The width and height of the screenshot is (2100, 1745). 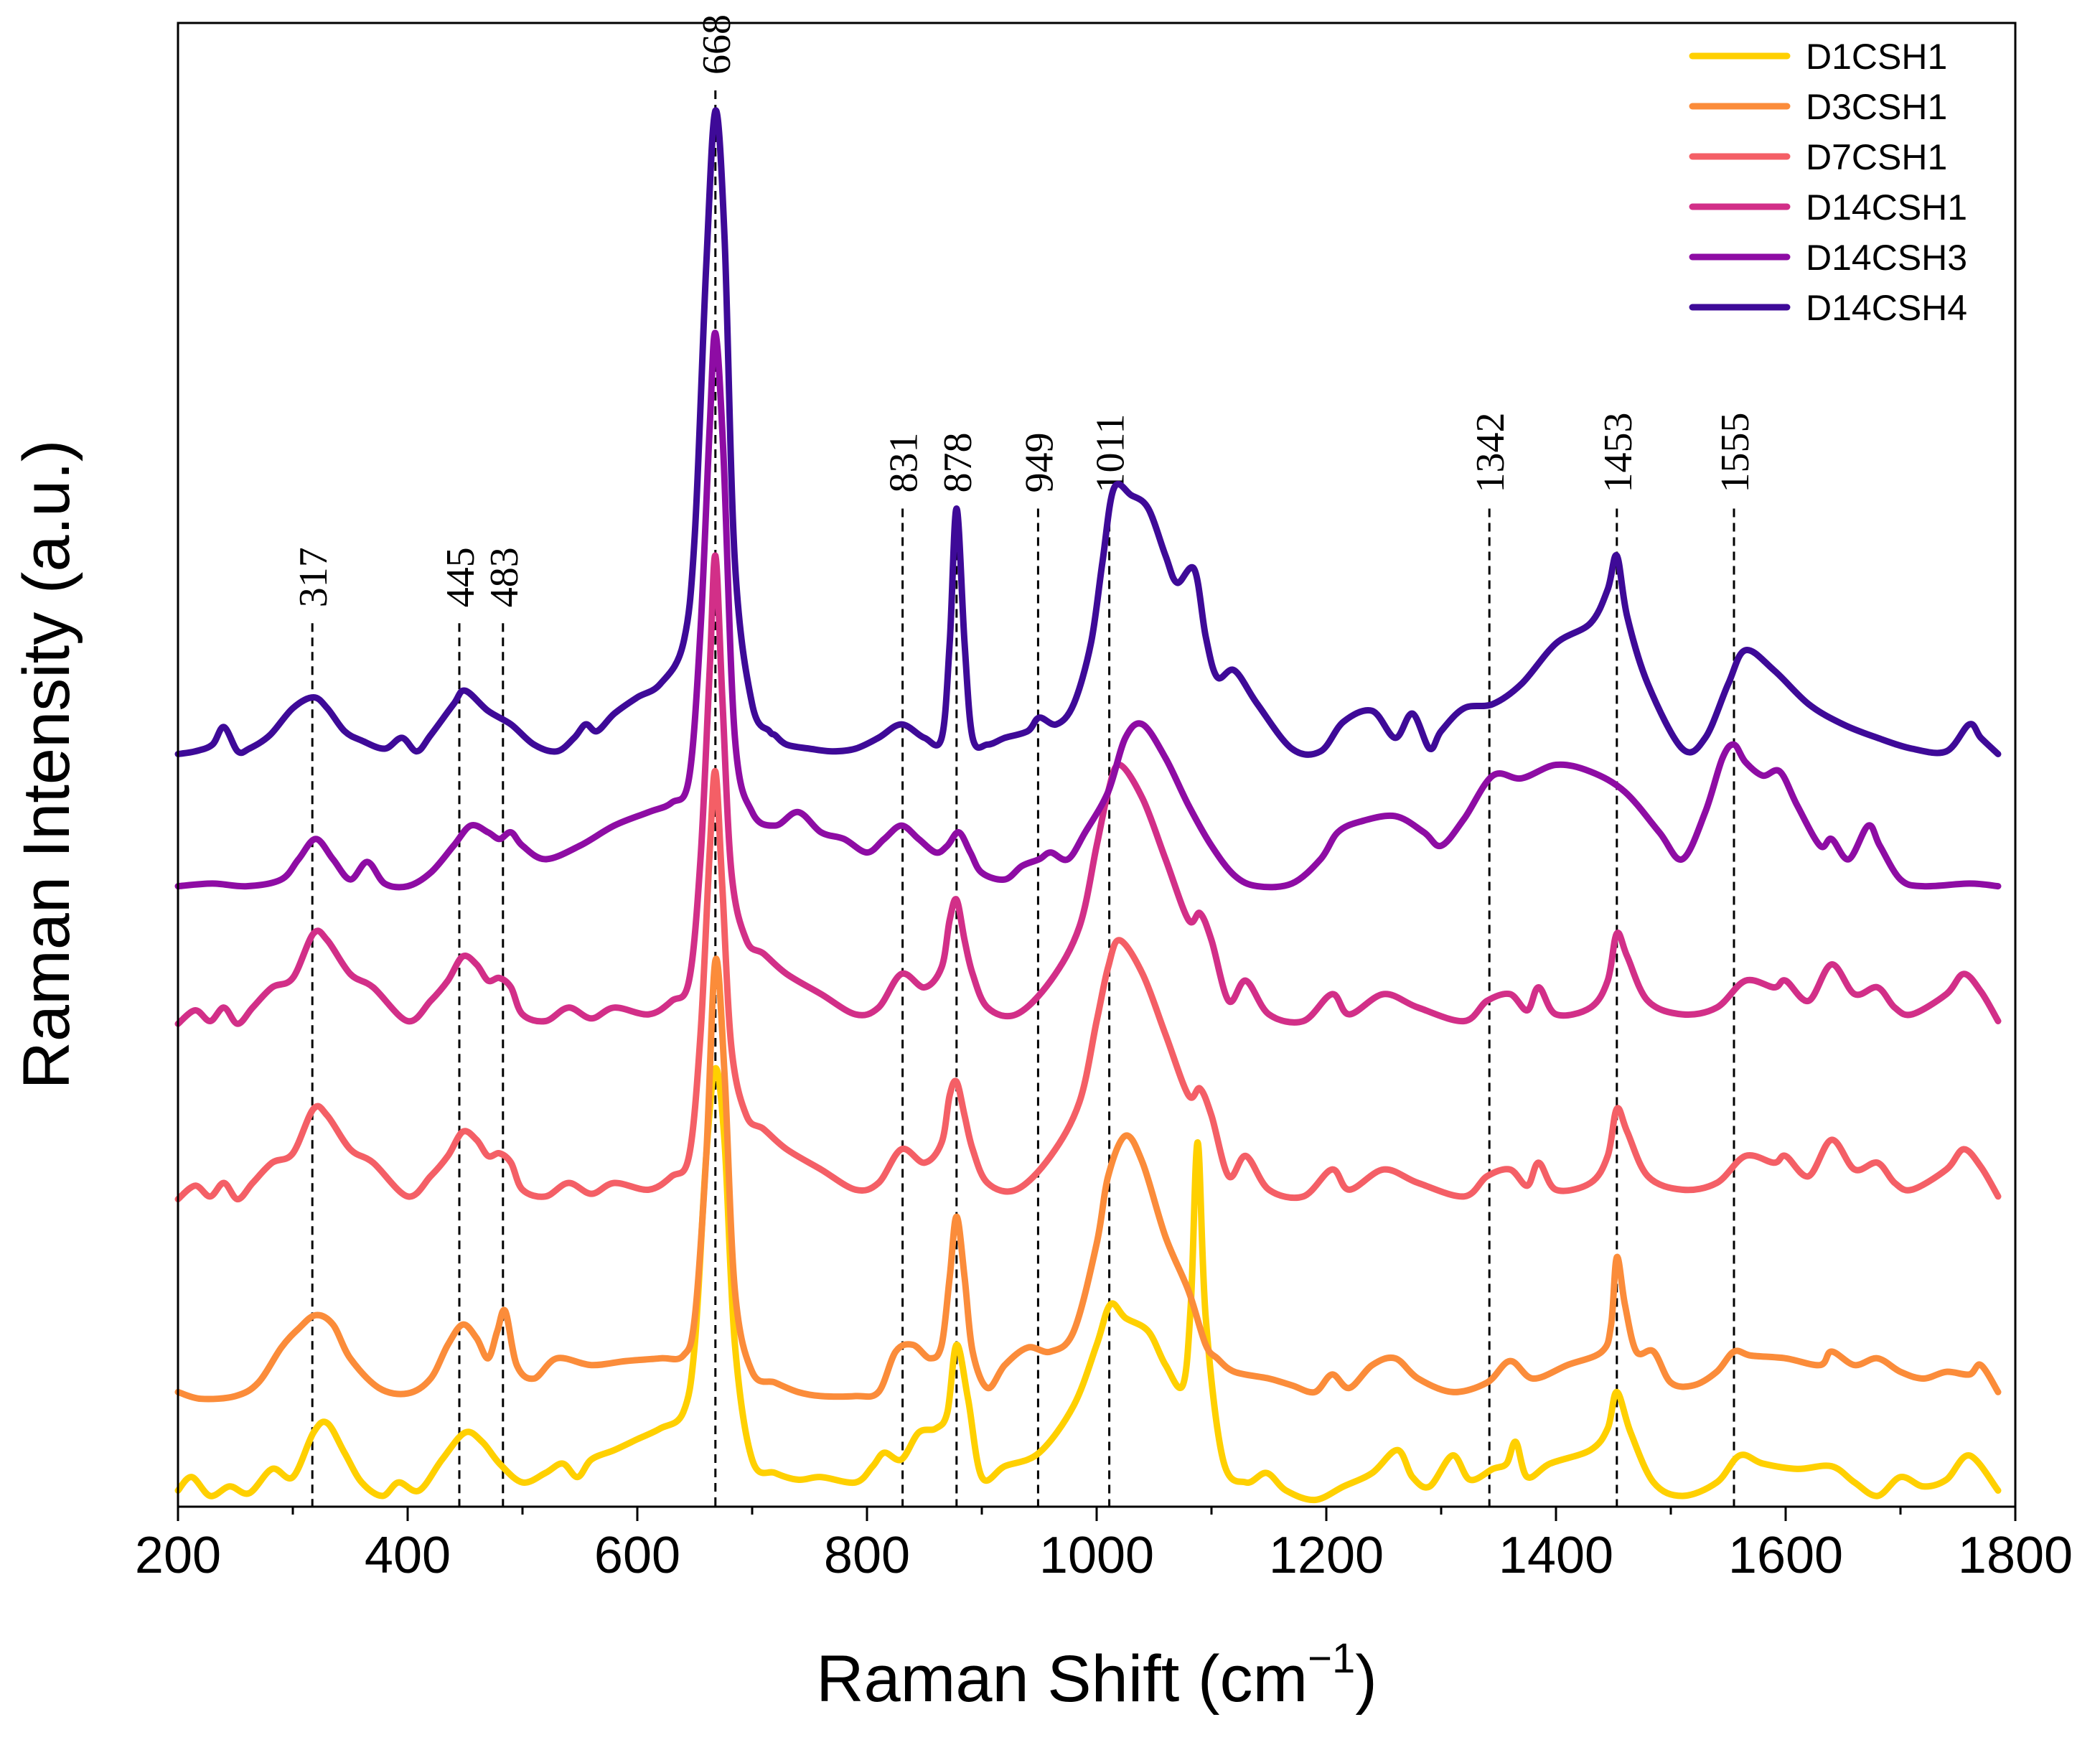 I want to click on legend: D1CSH1 D3CSH1 D7CSH1 D14CSH1 D14CSH3 D14CSH4, so click(x=1828, y=182).